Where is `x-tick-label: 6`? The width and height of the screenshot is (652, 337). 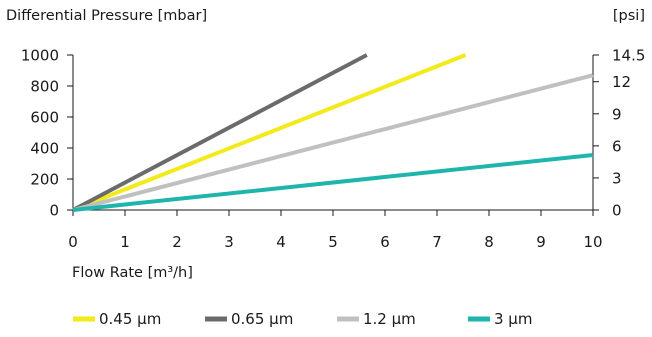 x-tick-label: 6 is located at coordinates (385, 242).